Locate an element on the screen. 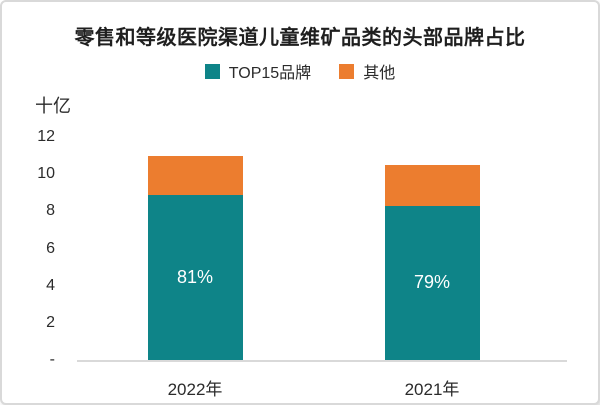  y-tick-label: 2 is located at coordinates (50, 322).